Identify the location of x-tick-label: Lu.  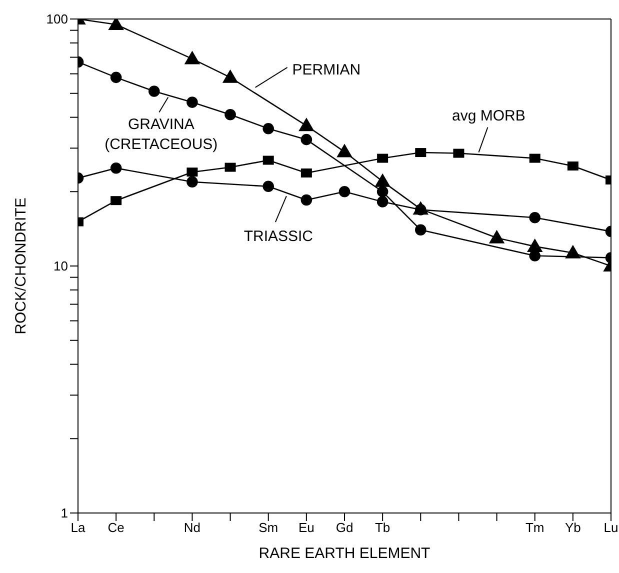
(611, 528).